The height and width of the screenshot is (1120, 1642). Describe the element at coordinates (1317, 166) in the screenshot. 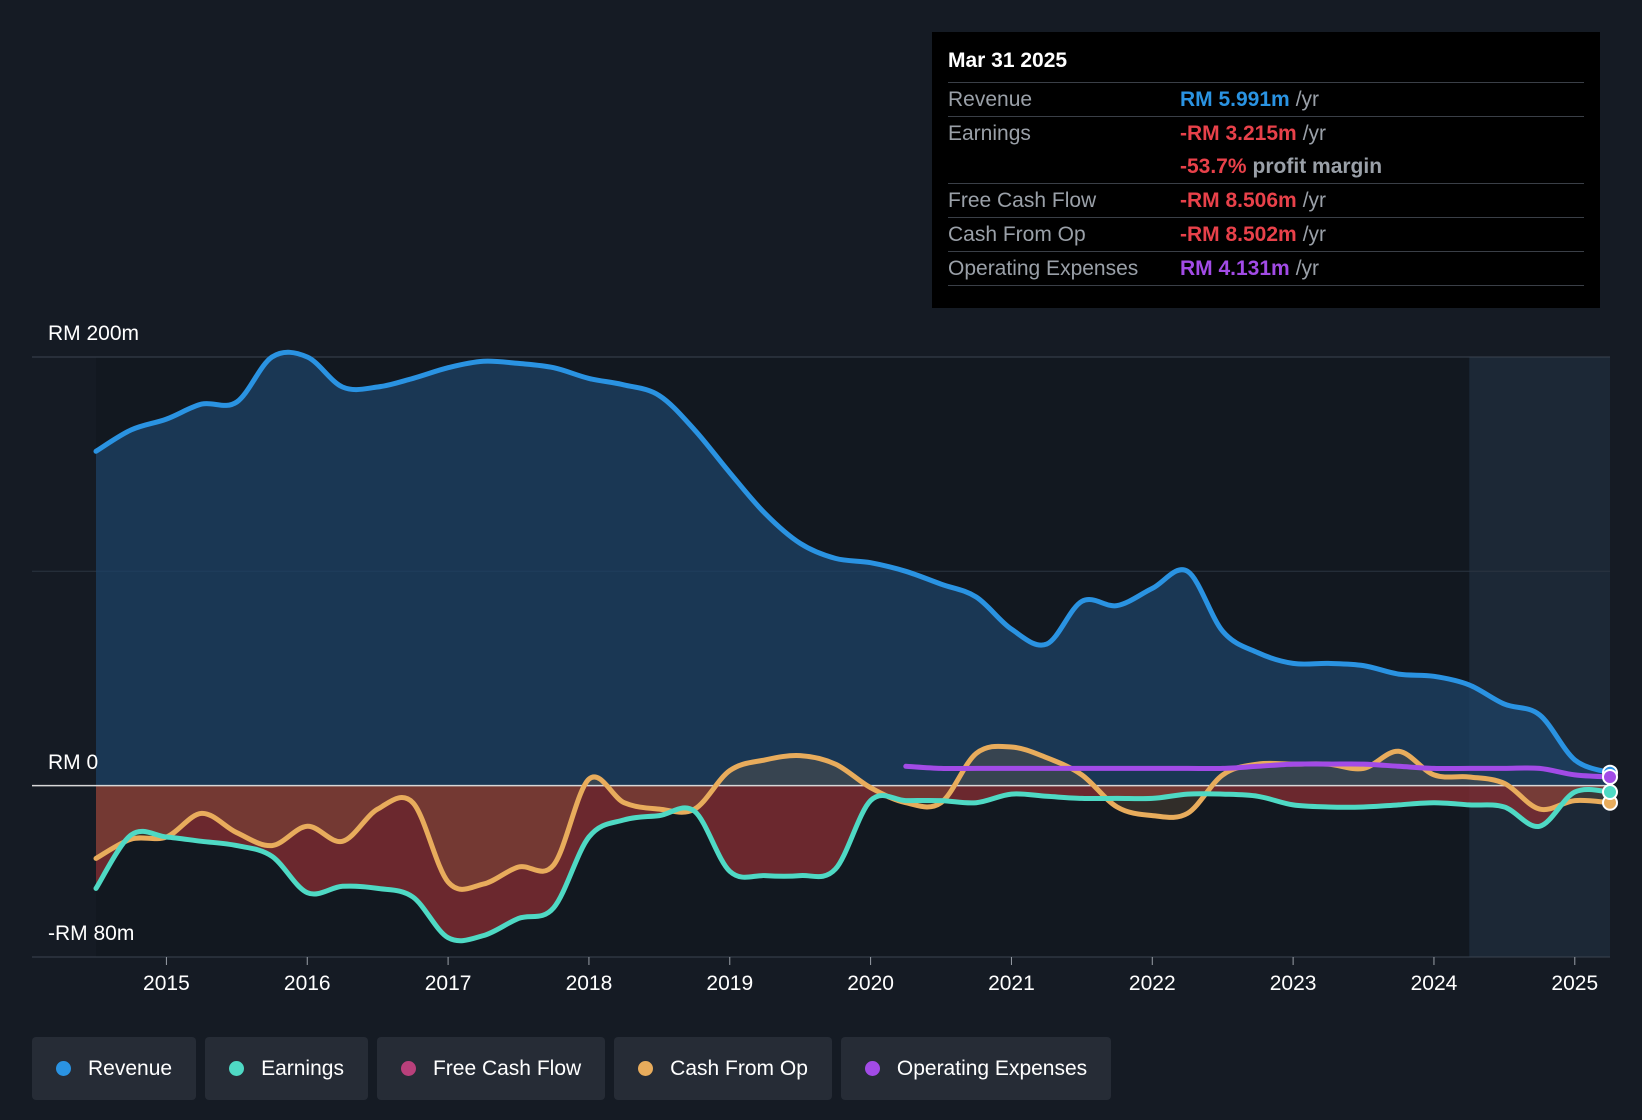

I see `tooltip-margin-unit: profit margin` at that location.